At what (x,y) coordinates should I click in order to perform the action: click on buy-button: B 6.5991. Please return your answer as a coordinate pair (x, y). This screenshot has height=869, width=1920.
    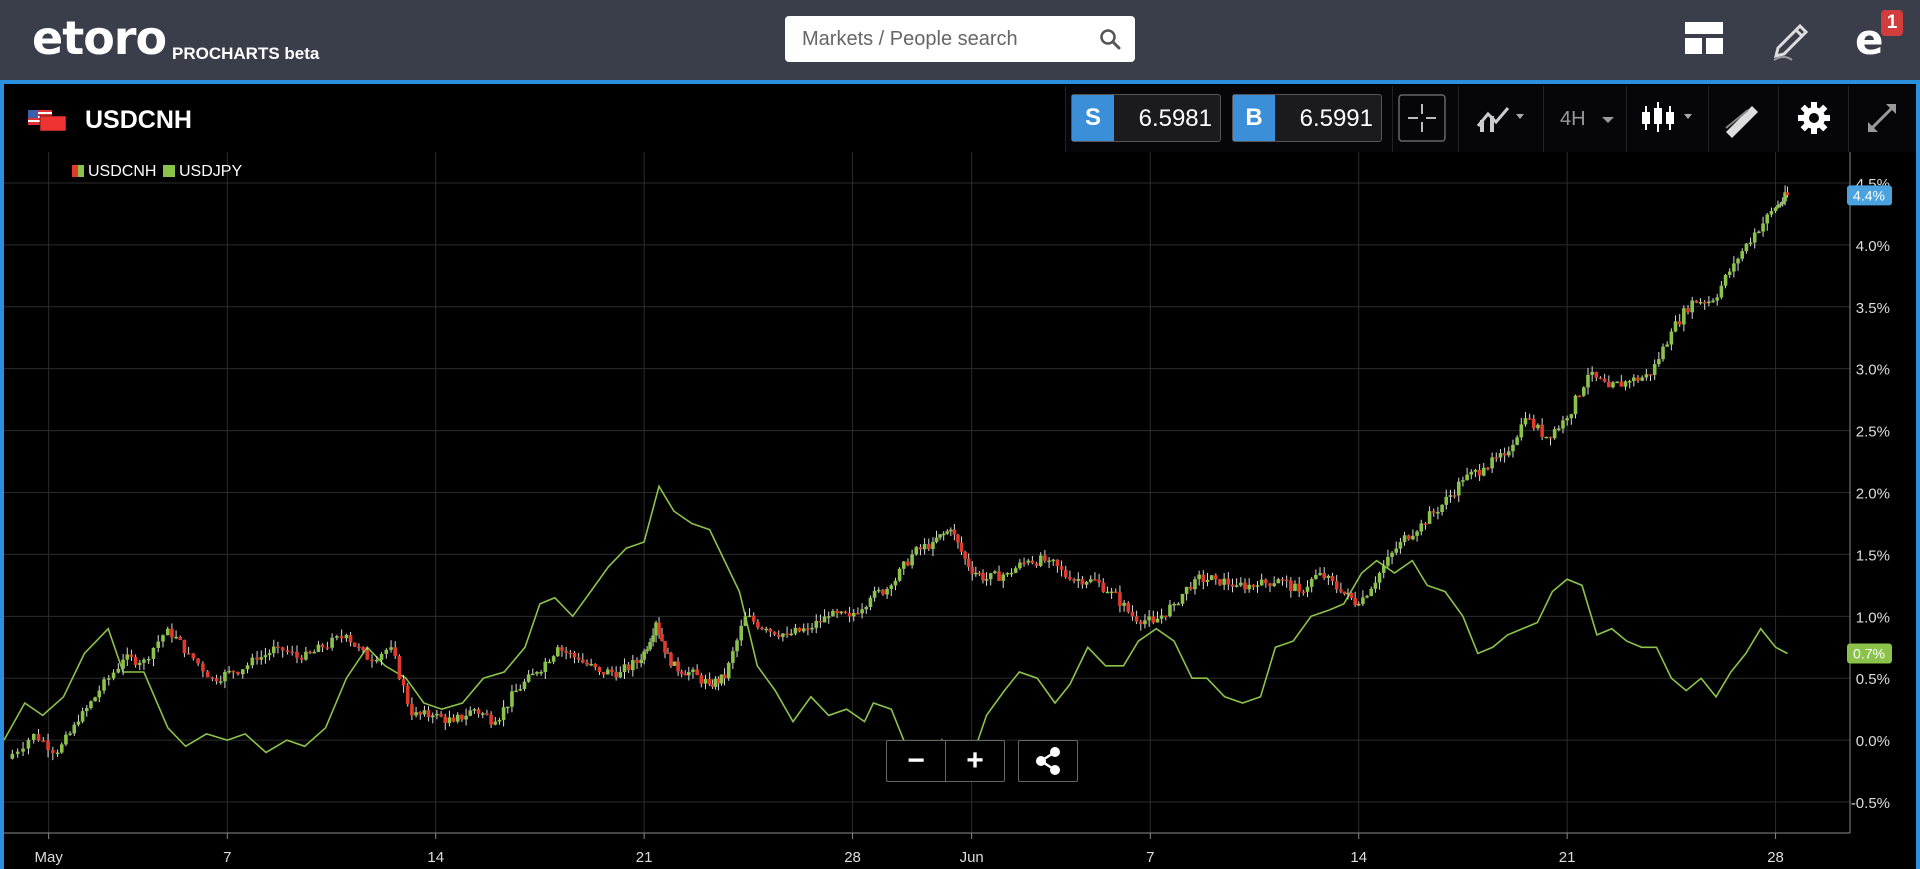
    Looking at the image, I should click on (1307, 118).